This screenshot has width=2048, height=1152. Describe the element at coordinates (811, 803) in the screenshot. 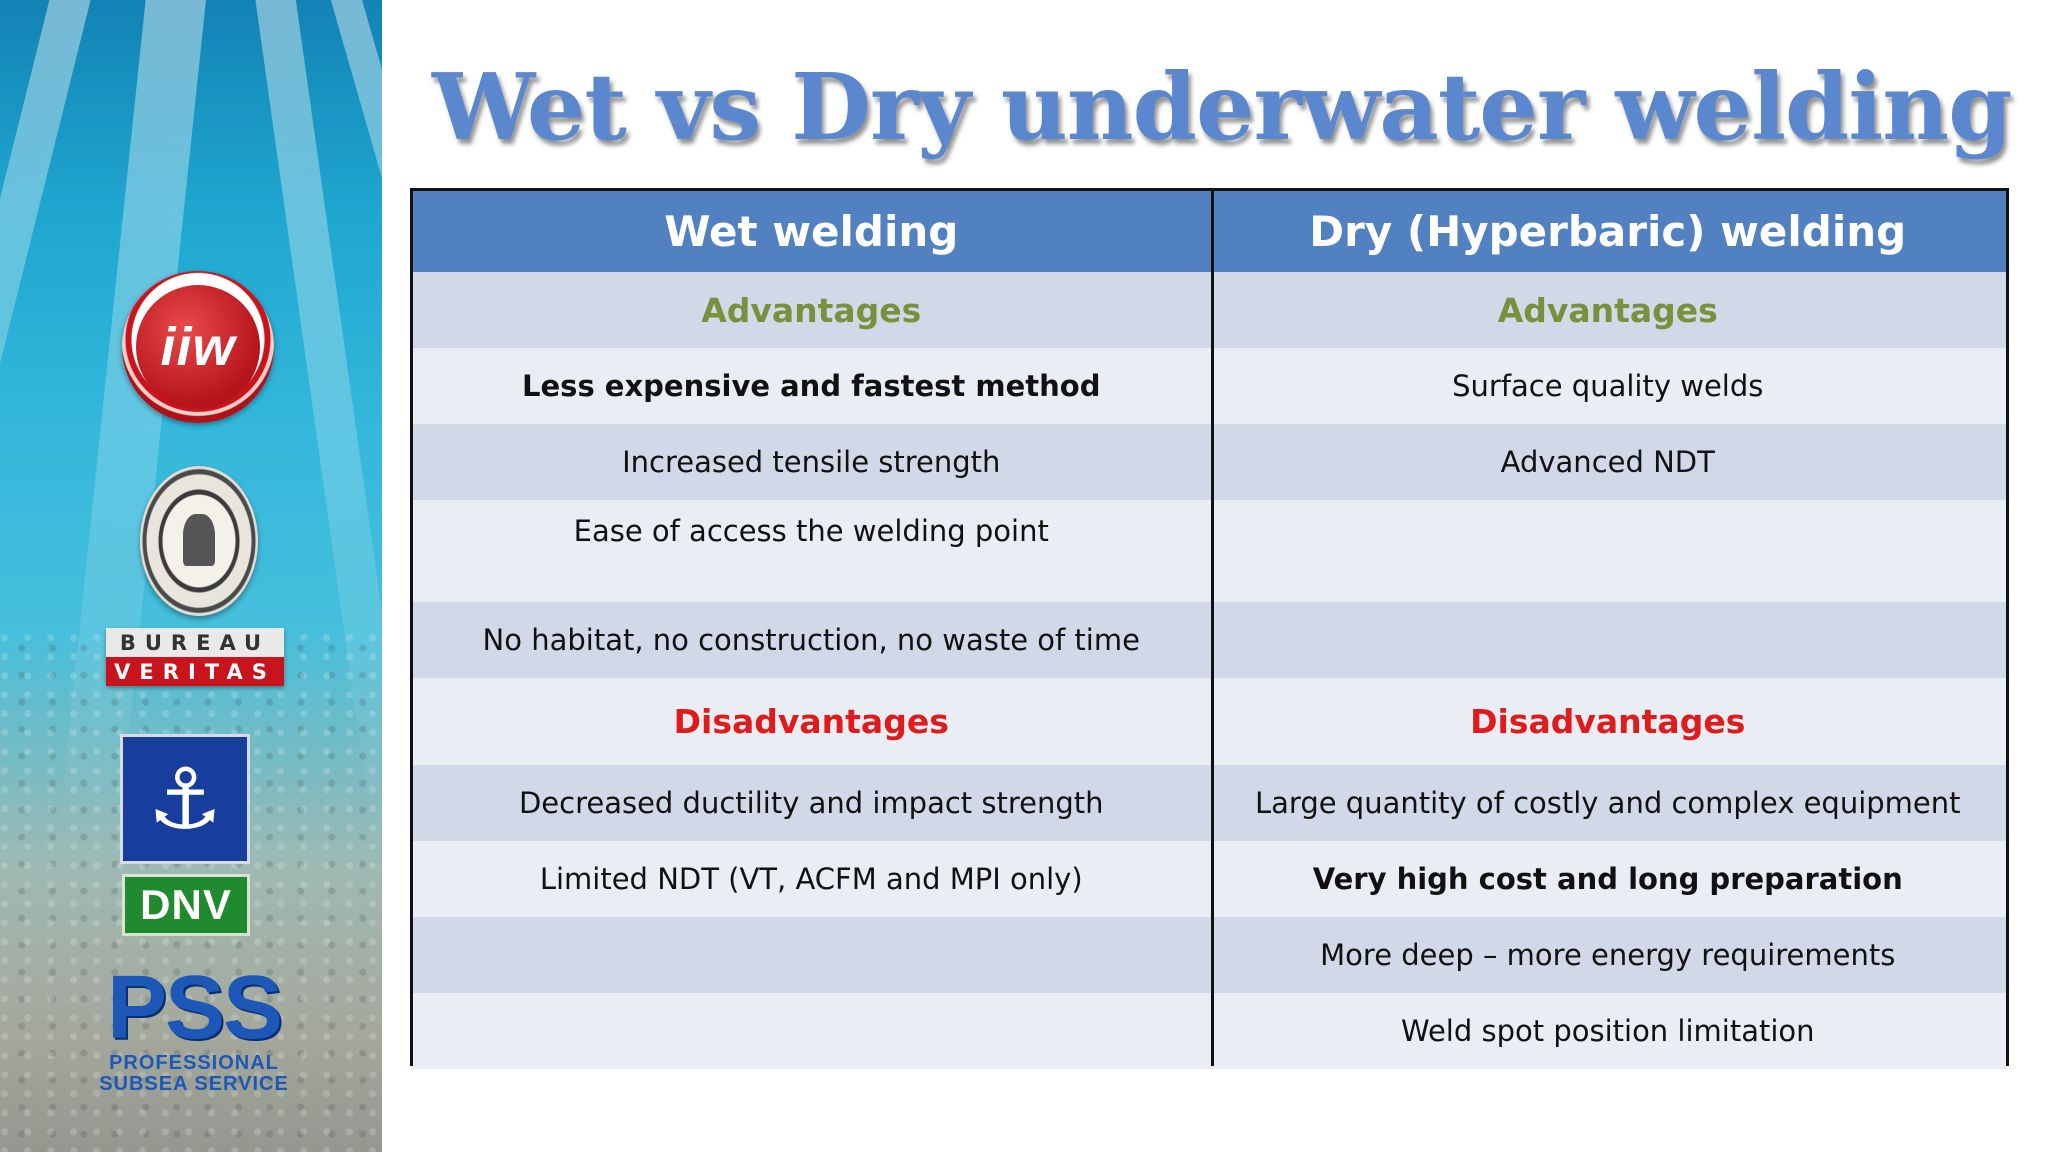

I see `disadvantage-wet-1: Decreased ductility and impact strength` at that location.